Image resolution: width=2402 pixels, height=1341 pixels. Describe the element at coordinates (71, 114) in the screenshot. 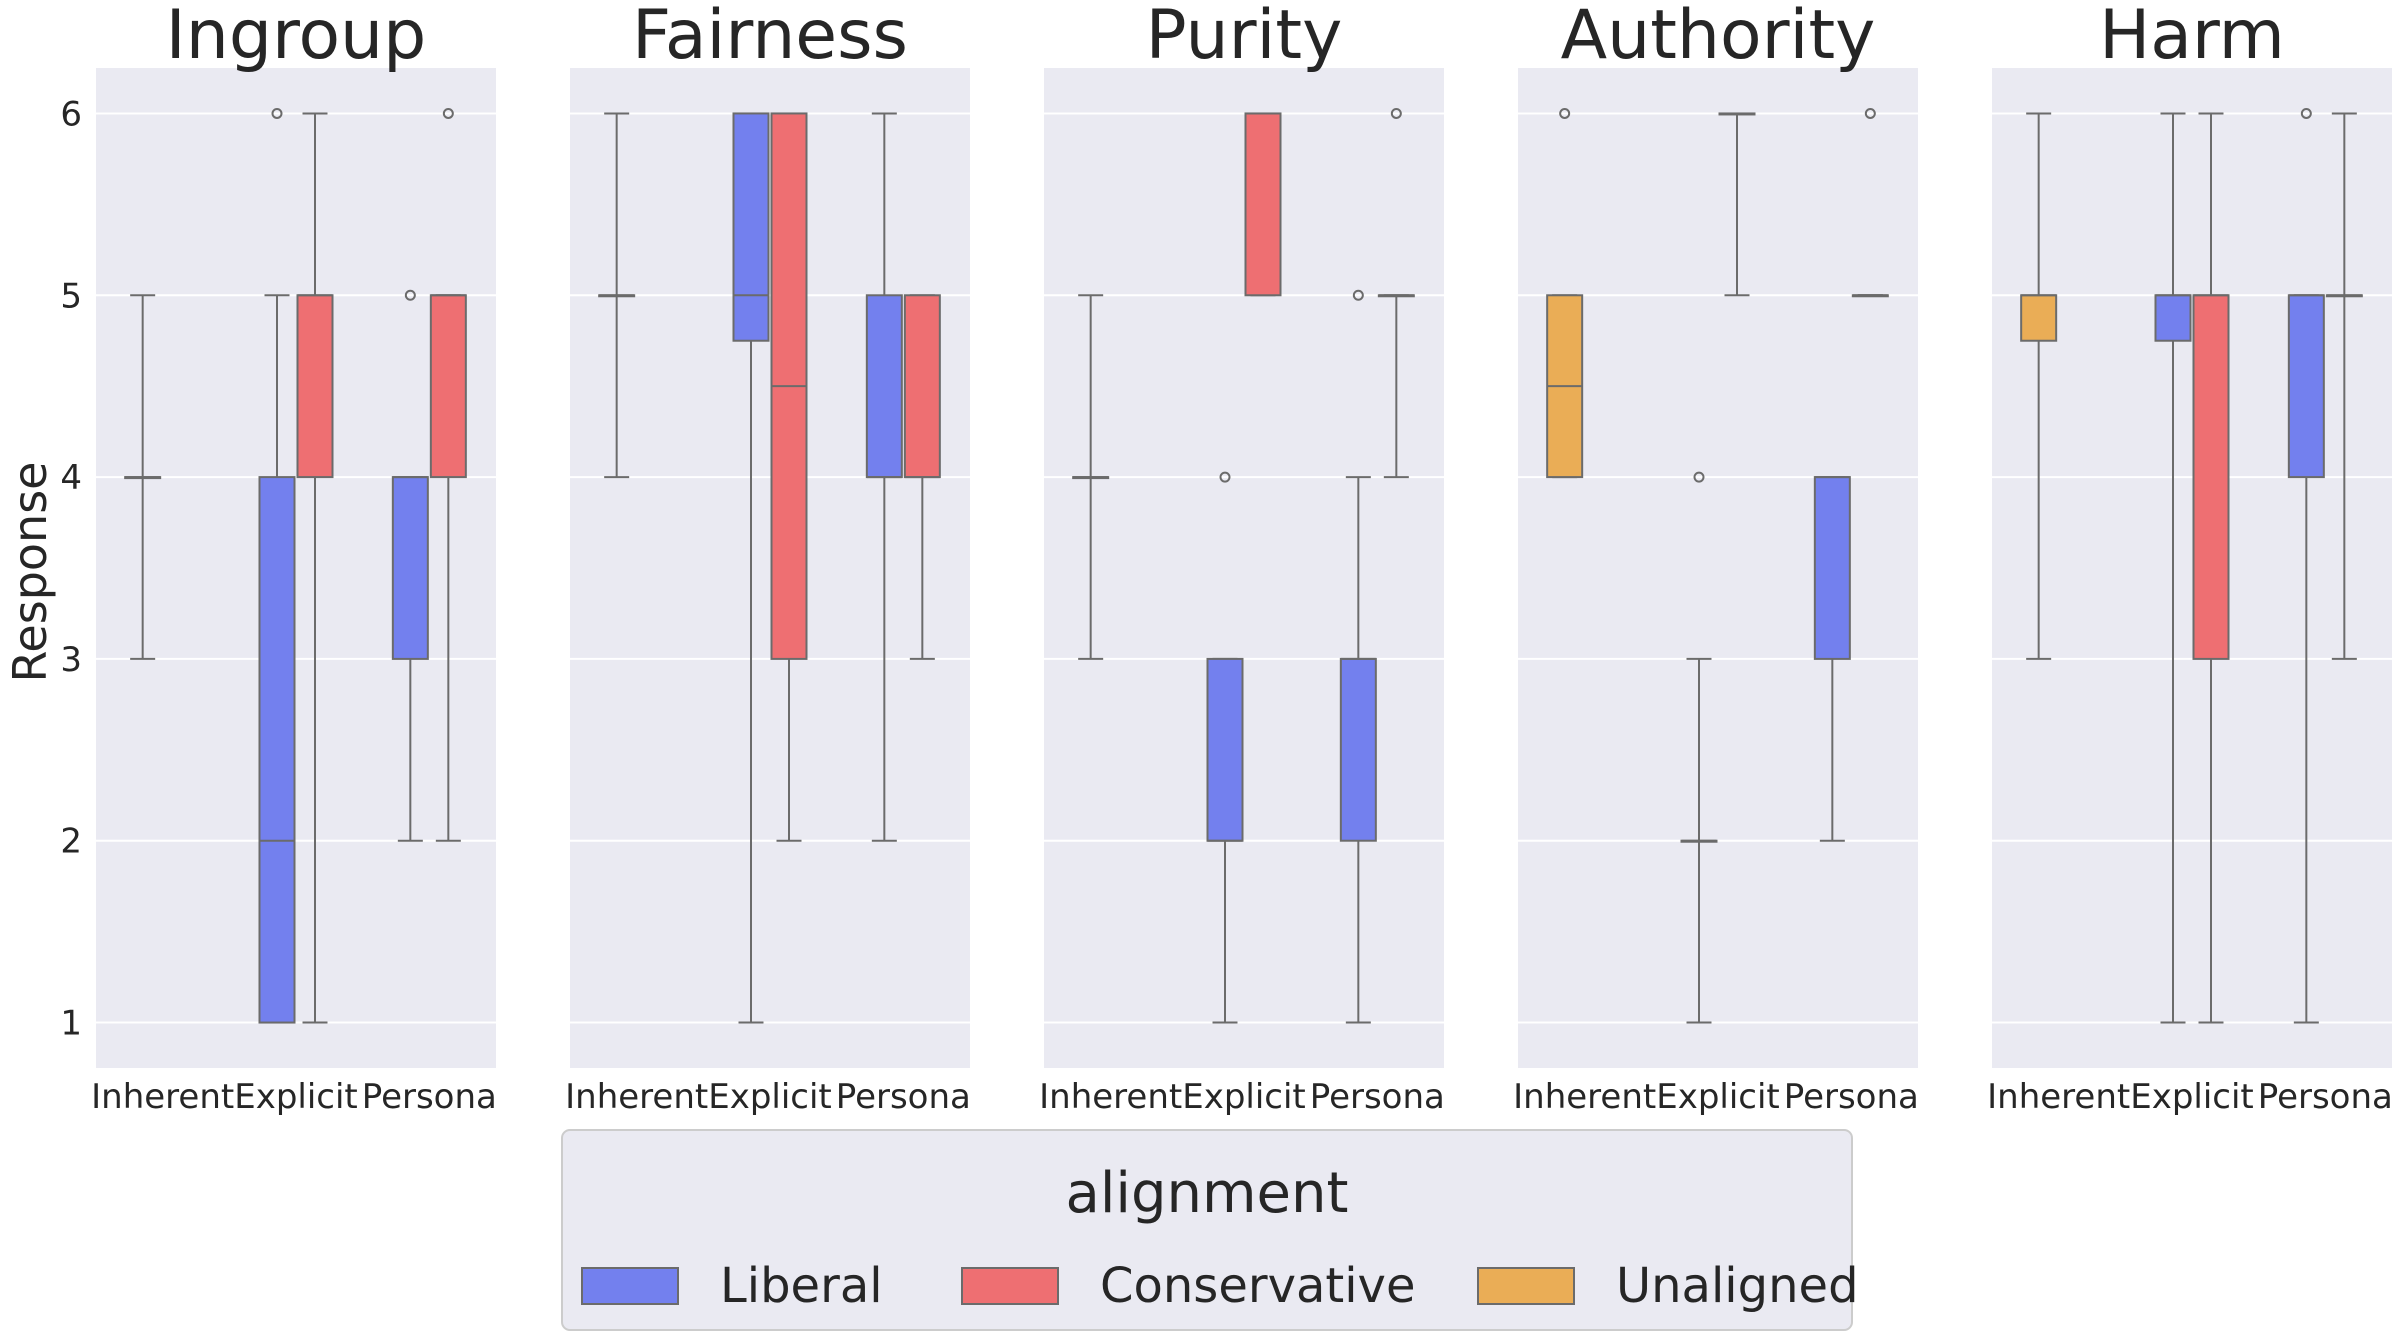

I see `y-tick-label: 6` at that location.